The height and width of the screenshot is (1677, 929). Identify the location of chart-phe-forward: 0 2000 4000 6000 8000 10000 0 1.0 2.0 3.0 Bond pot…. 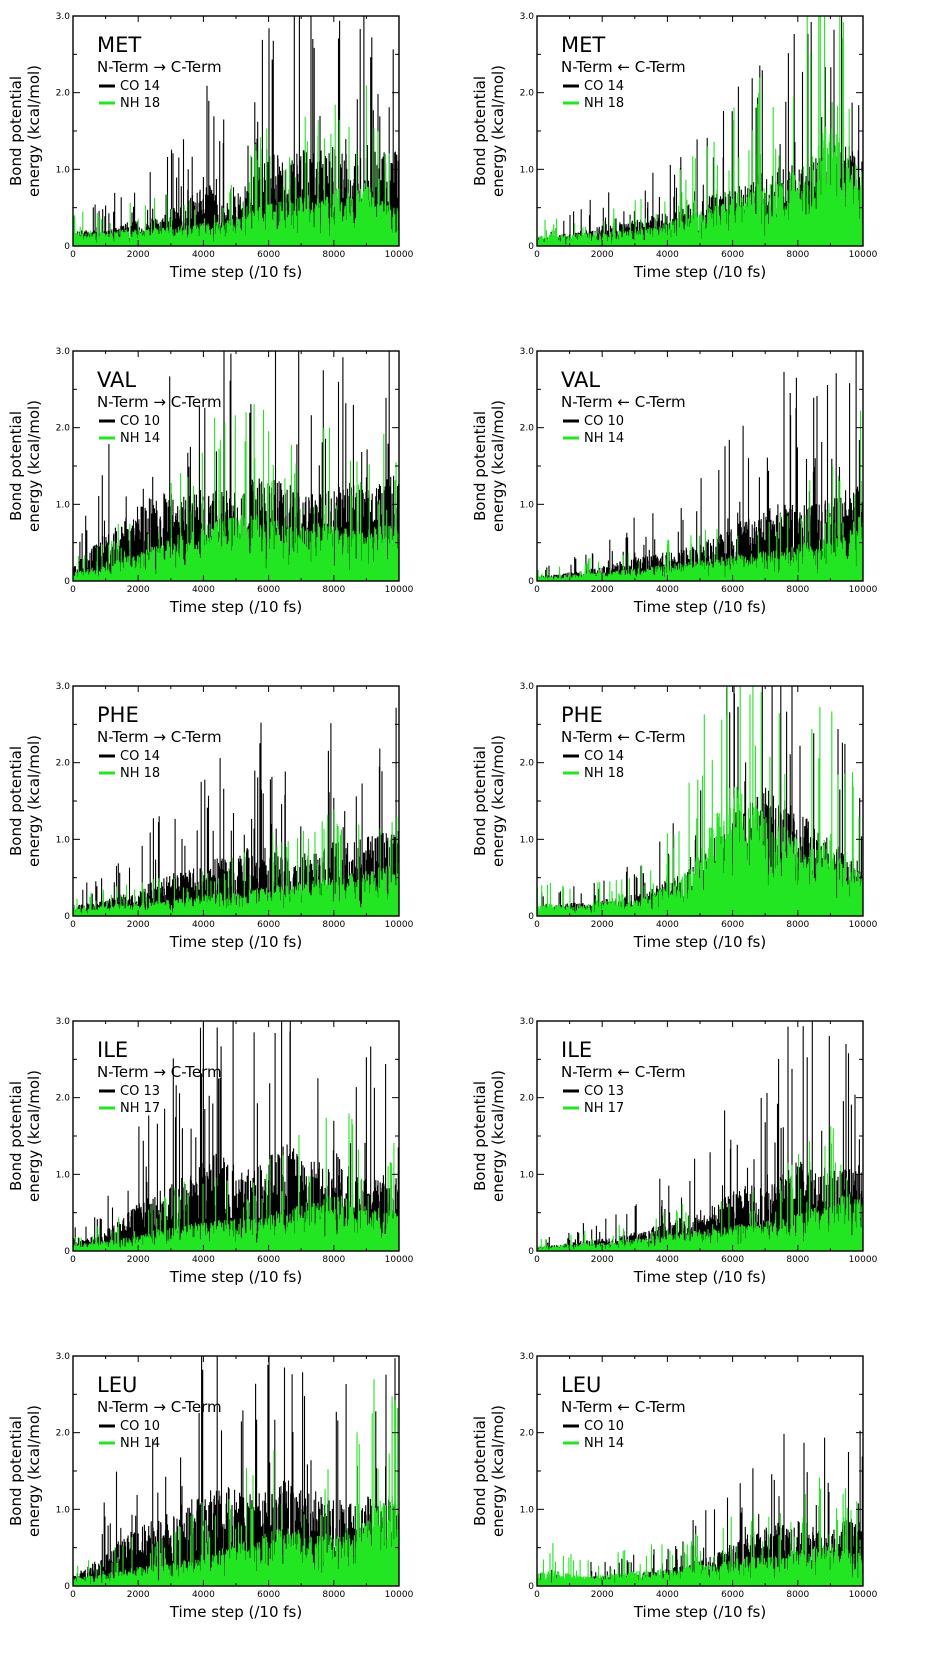
(232, 837).